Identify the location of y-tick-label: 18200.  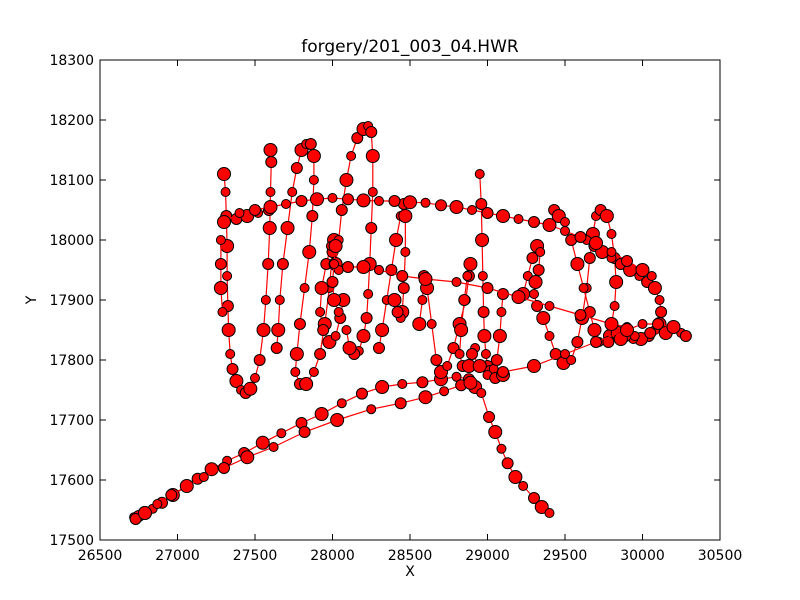
(71, 121).